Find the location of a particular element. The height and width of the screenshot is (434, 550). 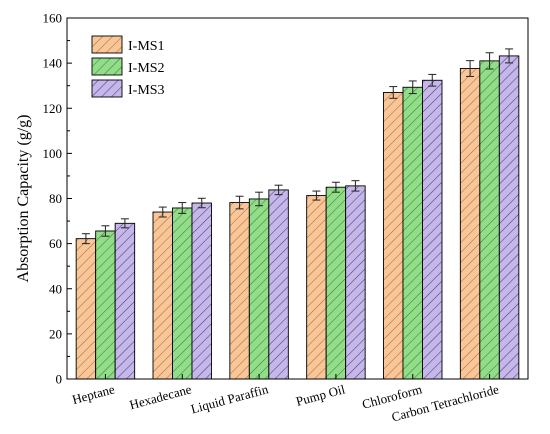

x-tick-label: Hexadecane is located at coordinates (160, 396).